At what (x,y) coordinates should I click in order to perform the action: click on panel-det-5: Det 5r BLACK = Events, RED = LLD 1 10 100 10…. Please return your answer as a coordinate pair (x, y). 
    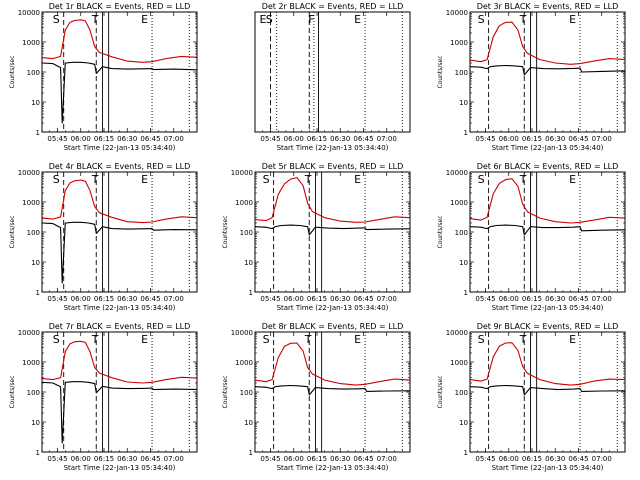
    Looking at the image, I should click on (316, 237).